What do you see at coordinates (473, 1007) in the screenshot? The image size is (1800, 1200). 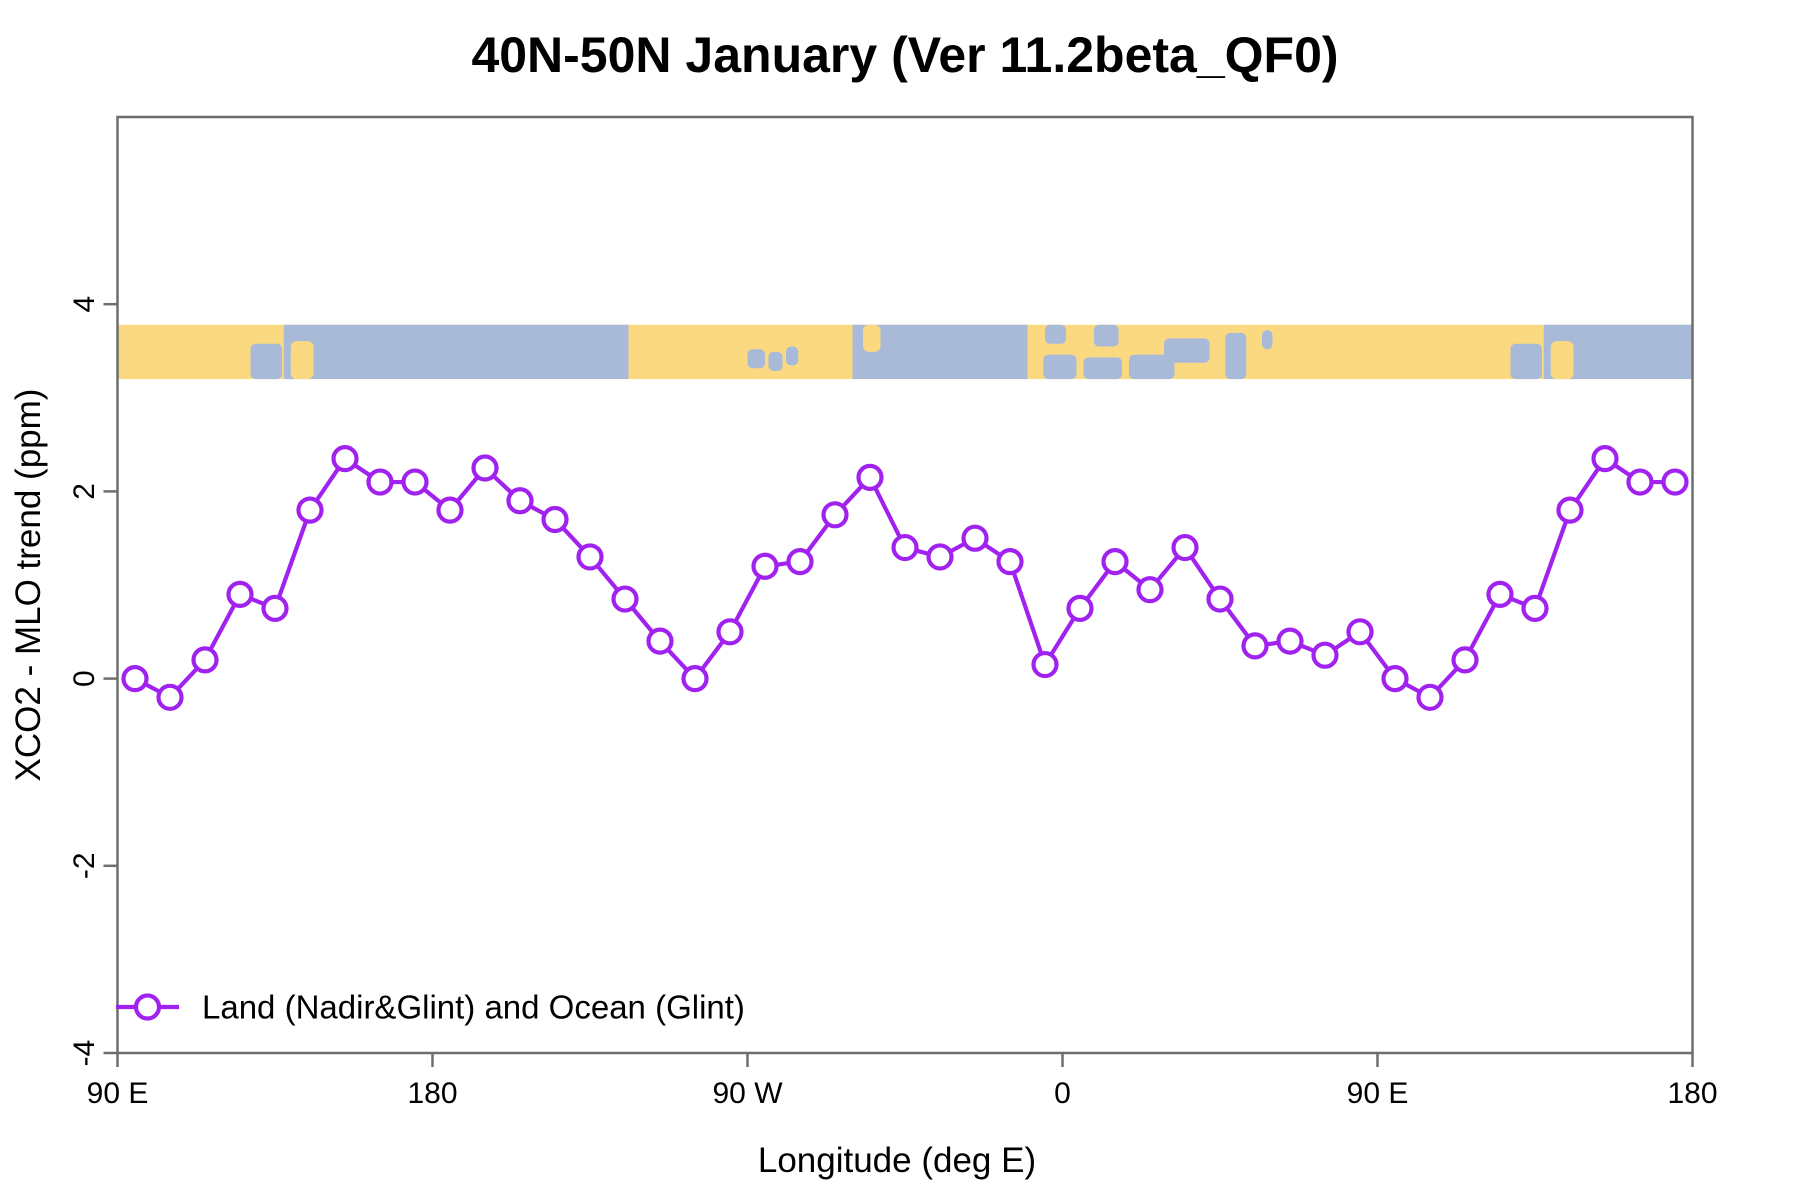 I see `legend-label: Land (Nadir&Glint) and Ocean (Glint)` at bounding box center [473, 1007].